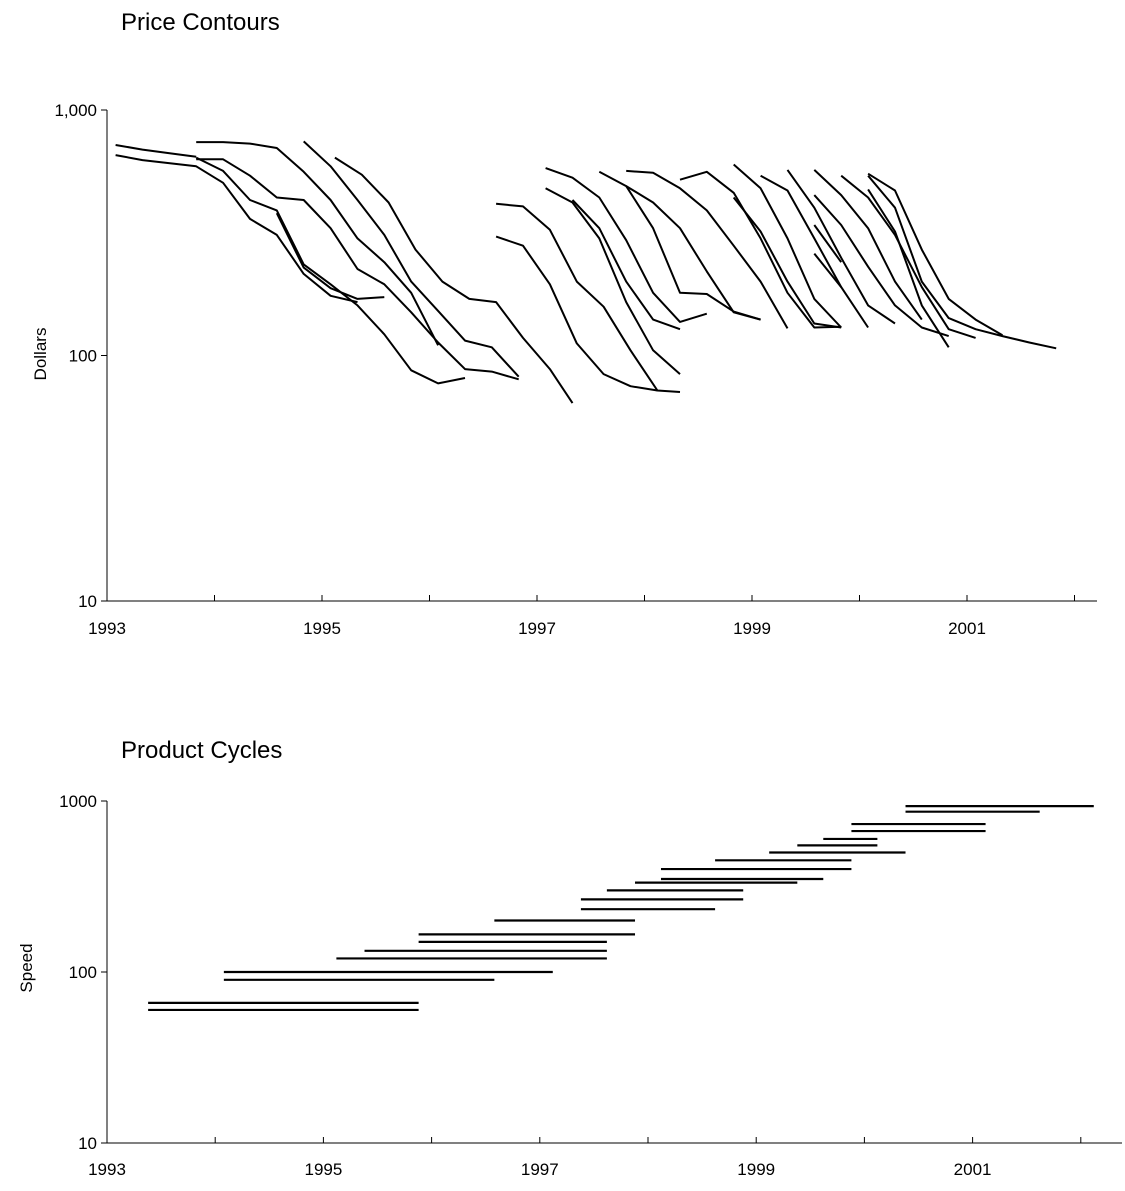 The height and width of the screenshot is (1191, 1125). Describe the element at coordinates (200, 22) in the screenshot. I see `chart-title: Price Contours` at that location.